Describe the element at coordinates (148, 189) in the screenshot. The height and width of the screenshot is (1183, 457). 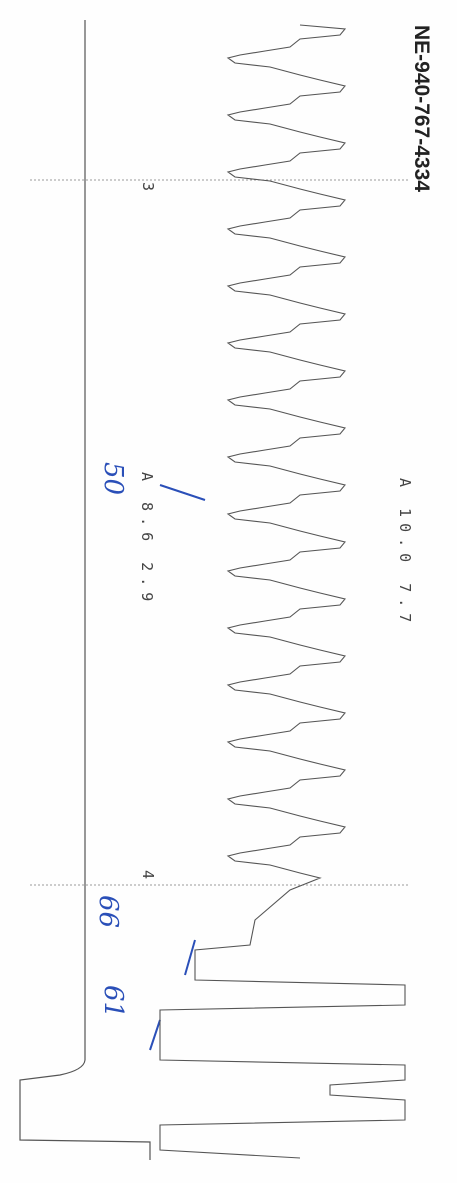
I see `marker: 3` at that location.